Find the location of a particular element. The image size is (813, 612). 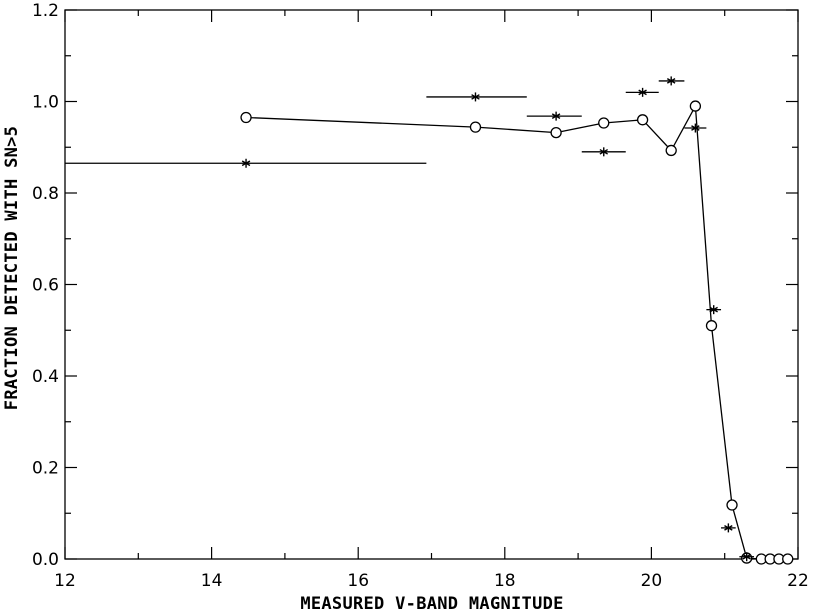

x-axis-title: MEASURED V-BAND MAGNITUDE is located at coordinates (431, 603).